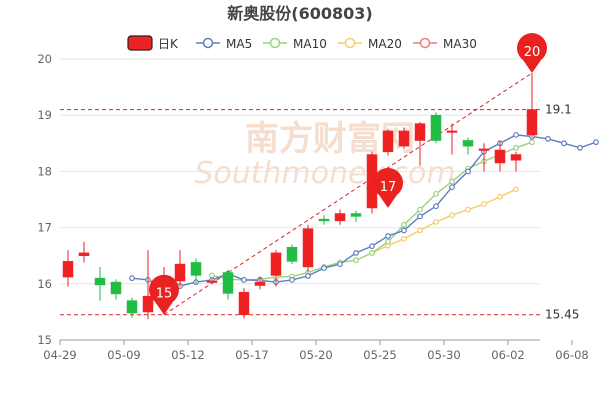 The image size is (600, 404). Describe the element at coordinates (44, 171) in the screenshot. I see `y-tick-label: 18` at that location.